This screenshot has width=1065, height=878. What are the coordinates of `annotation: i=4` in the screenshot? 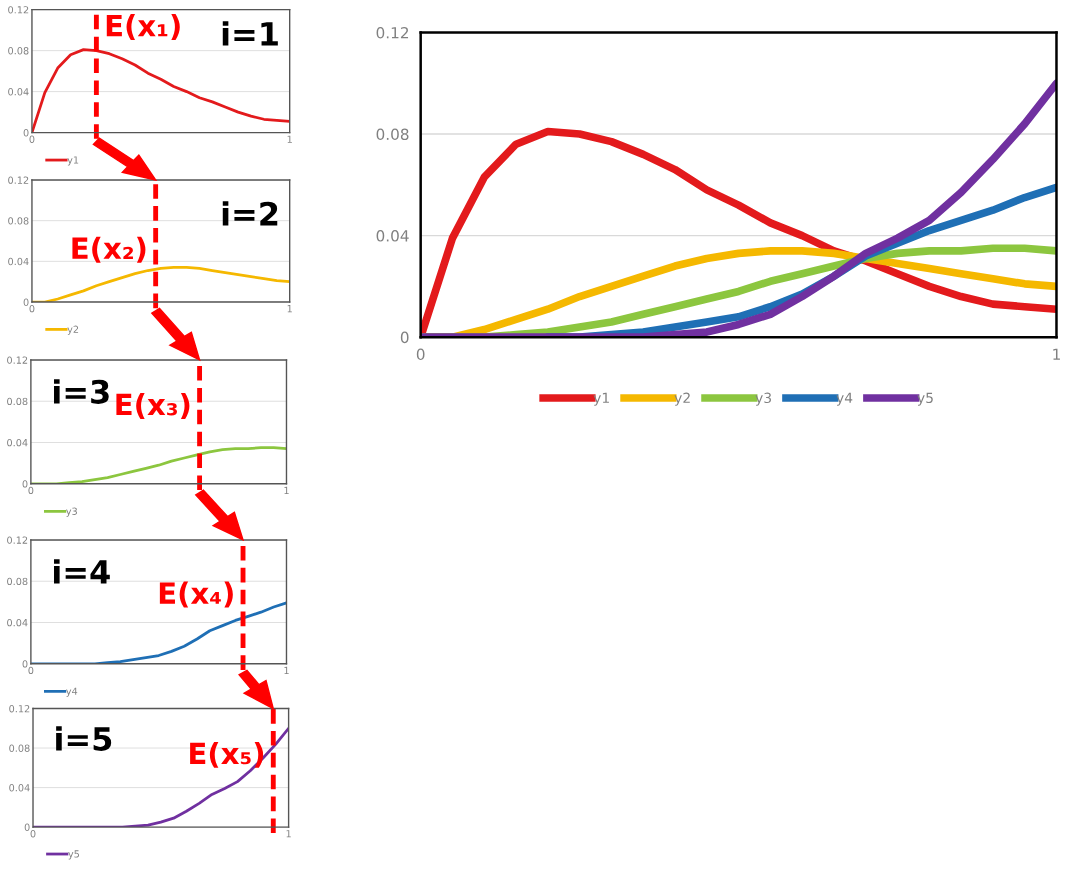 It's located at (82, 571).